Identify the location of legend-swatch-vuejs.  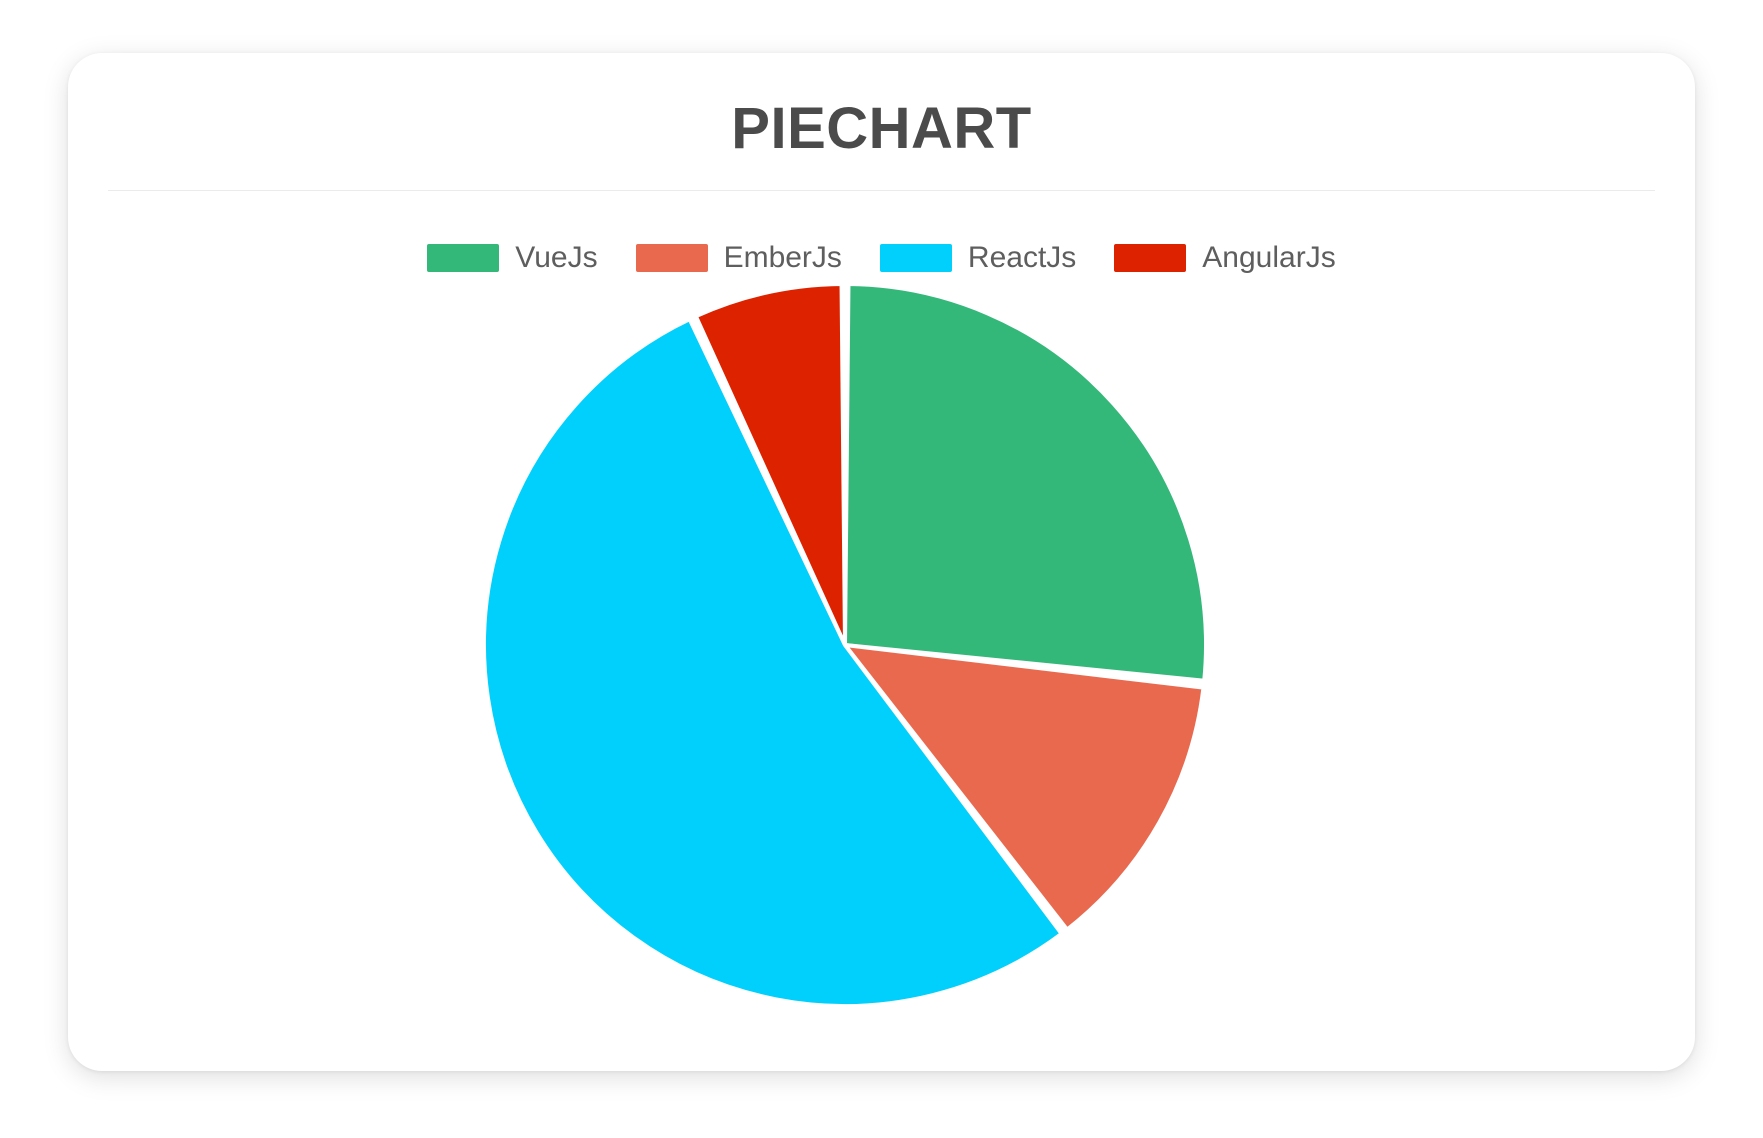
(463, 258).